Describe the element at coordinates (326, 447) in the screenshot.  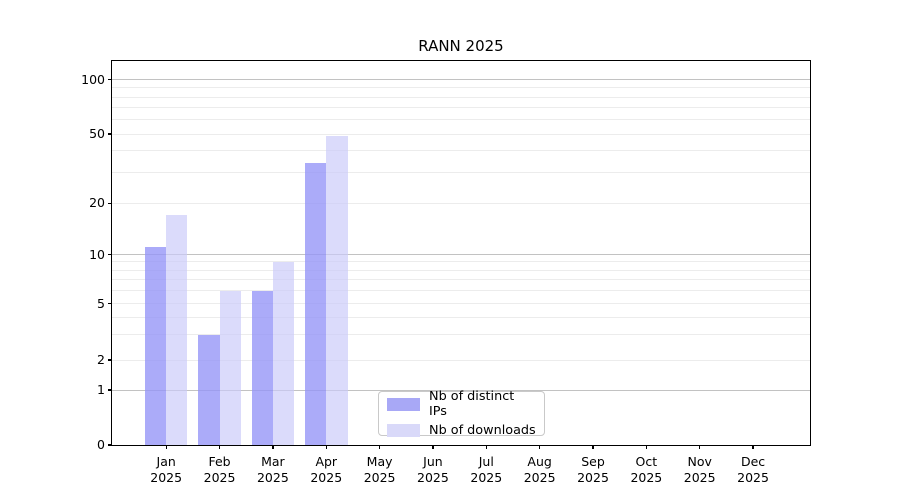
I see `x-tick-mark-apr` at that location.